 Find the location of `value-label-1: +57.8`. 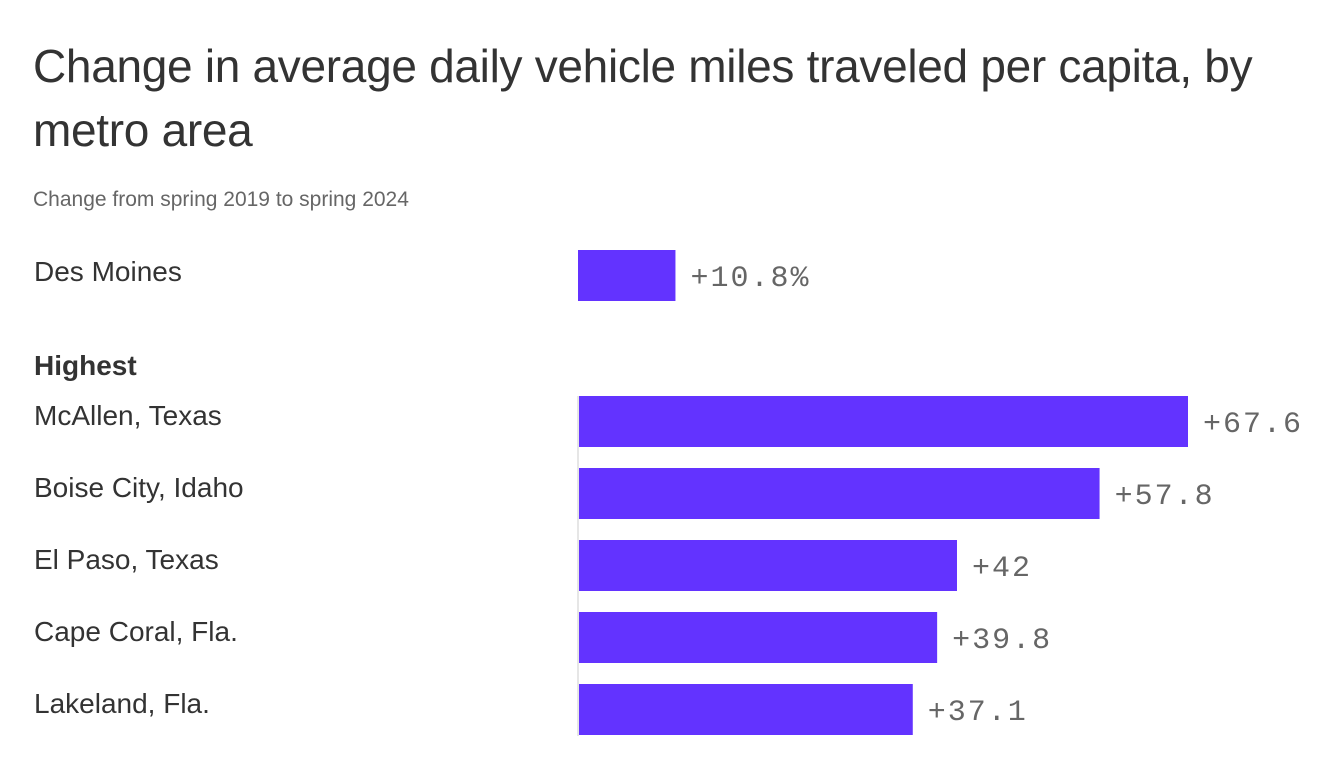

value-label-1: +57.8 is located at coordinates (1165, 497).